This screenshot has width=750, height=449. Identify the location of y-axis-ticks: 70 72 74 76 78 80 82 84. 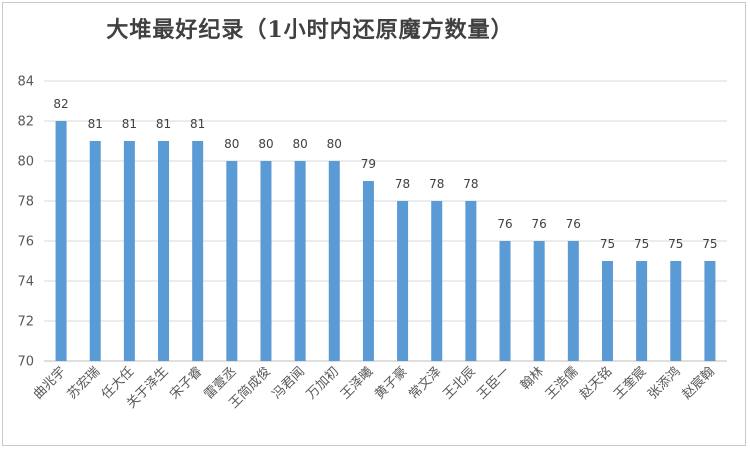
(25, 222).